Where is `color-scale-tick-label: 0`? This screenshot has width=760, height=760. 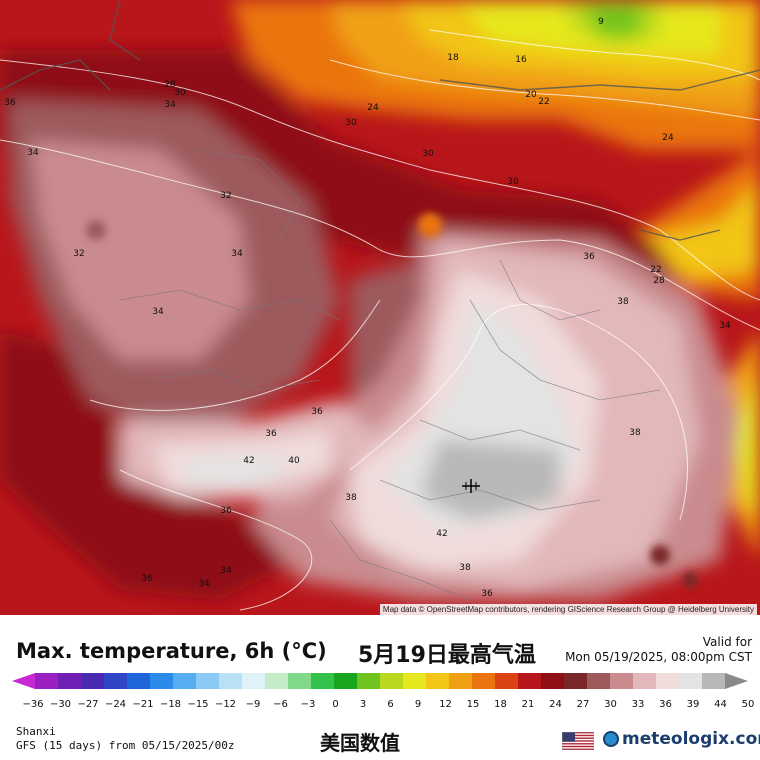 color-scale-tick-label: 0 is located at coordinates (335, 704).